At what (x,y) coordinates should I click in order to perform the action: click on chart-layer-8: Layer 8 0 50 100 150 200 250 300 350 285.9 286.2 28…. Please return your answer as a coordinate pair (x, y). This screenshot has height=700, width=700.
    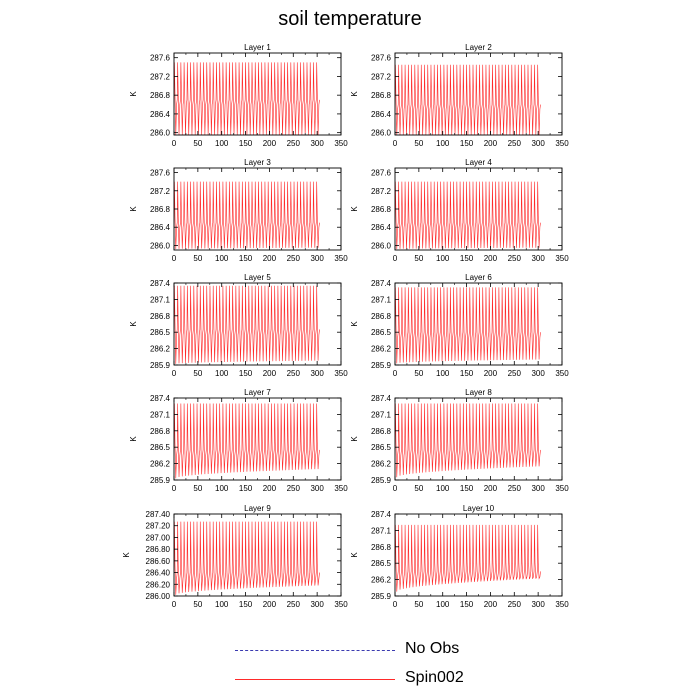
    Looking at the image, I should click on (459, 440).